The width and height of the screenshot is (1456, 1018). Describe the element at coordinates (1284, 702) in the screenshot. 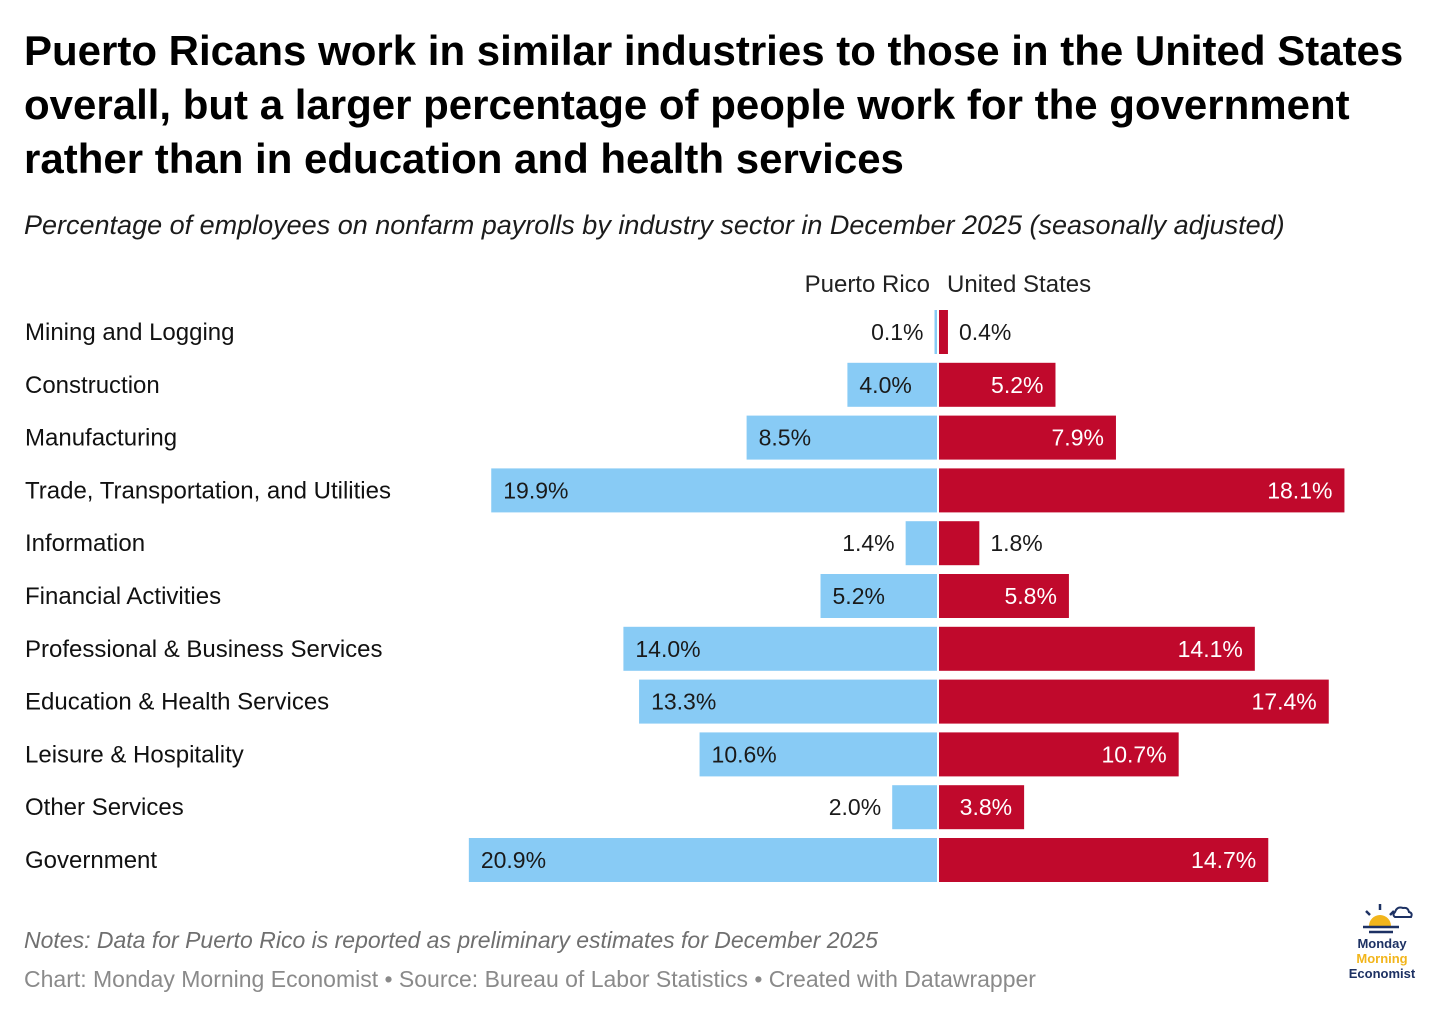

I see `value-label-united-states: 17.4%` at that location.